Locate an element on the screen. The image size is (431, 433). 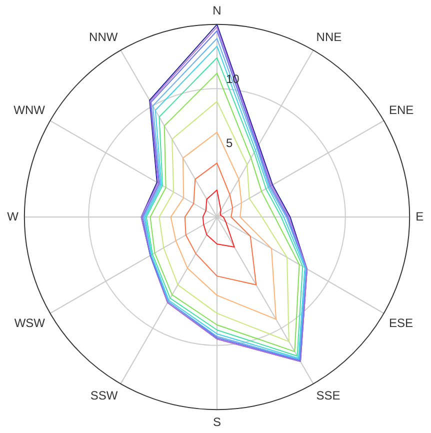
spoke-label: ENE is located at coordinates (401, 109).